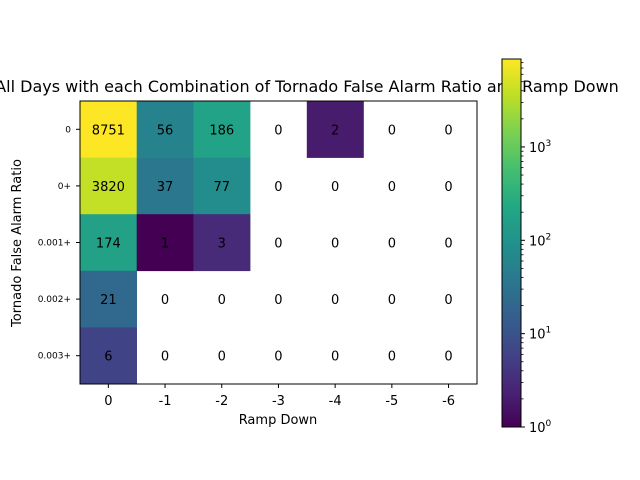 This screenshot has height=480, width=640. I want to click on y-tick-label: 0.003+, so click(54, 357).